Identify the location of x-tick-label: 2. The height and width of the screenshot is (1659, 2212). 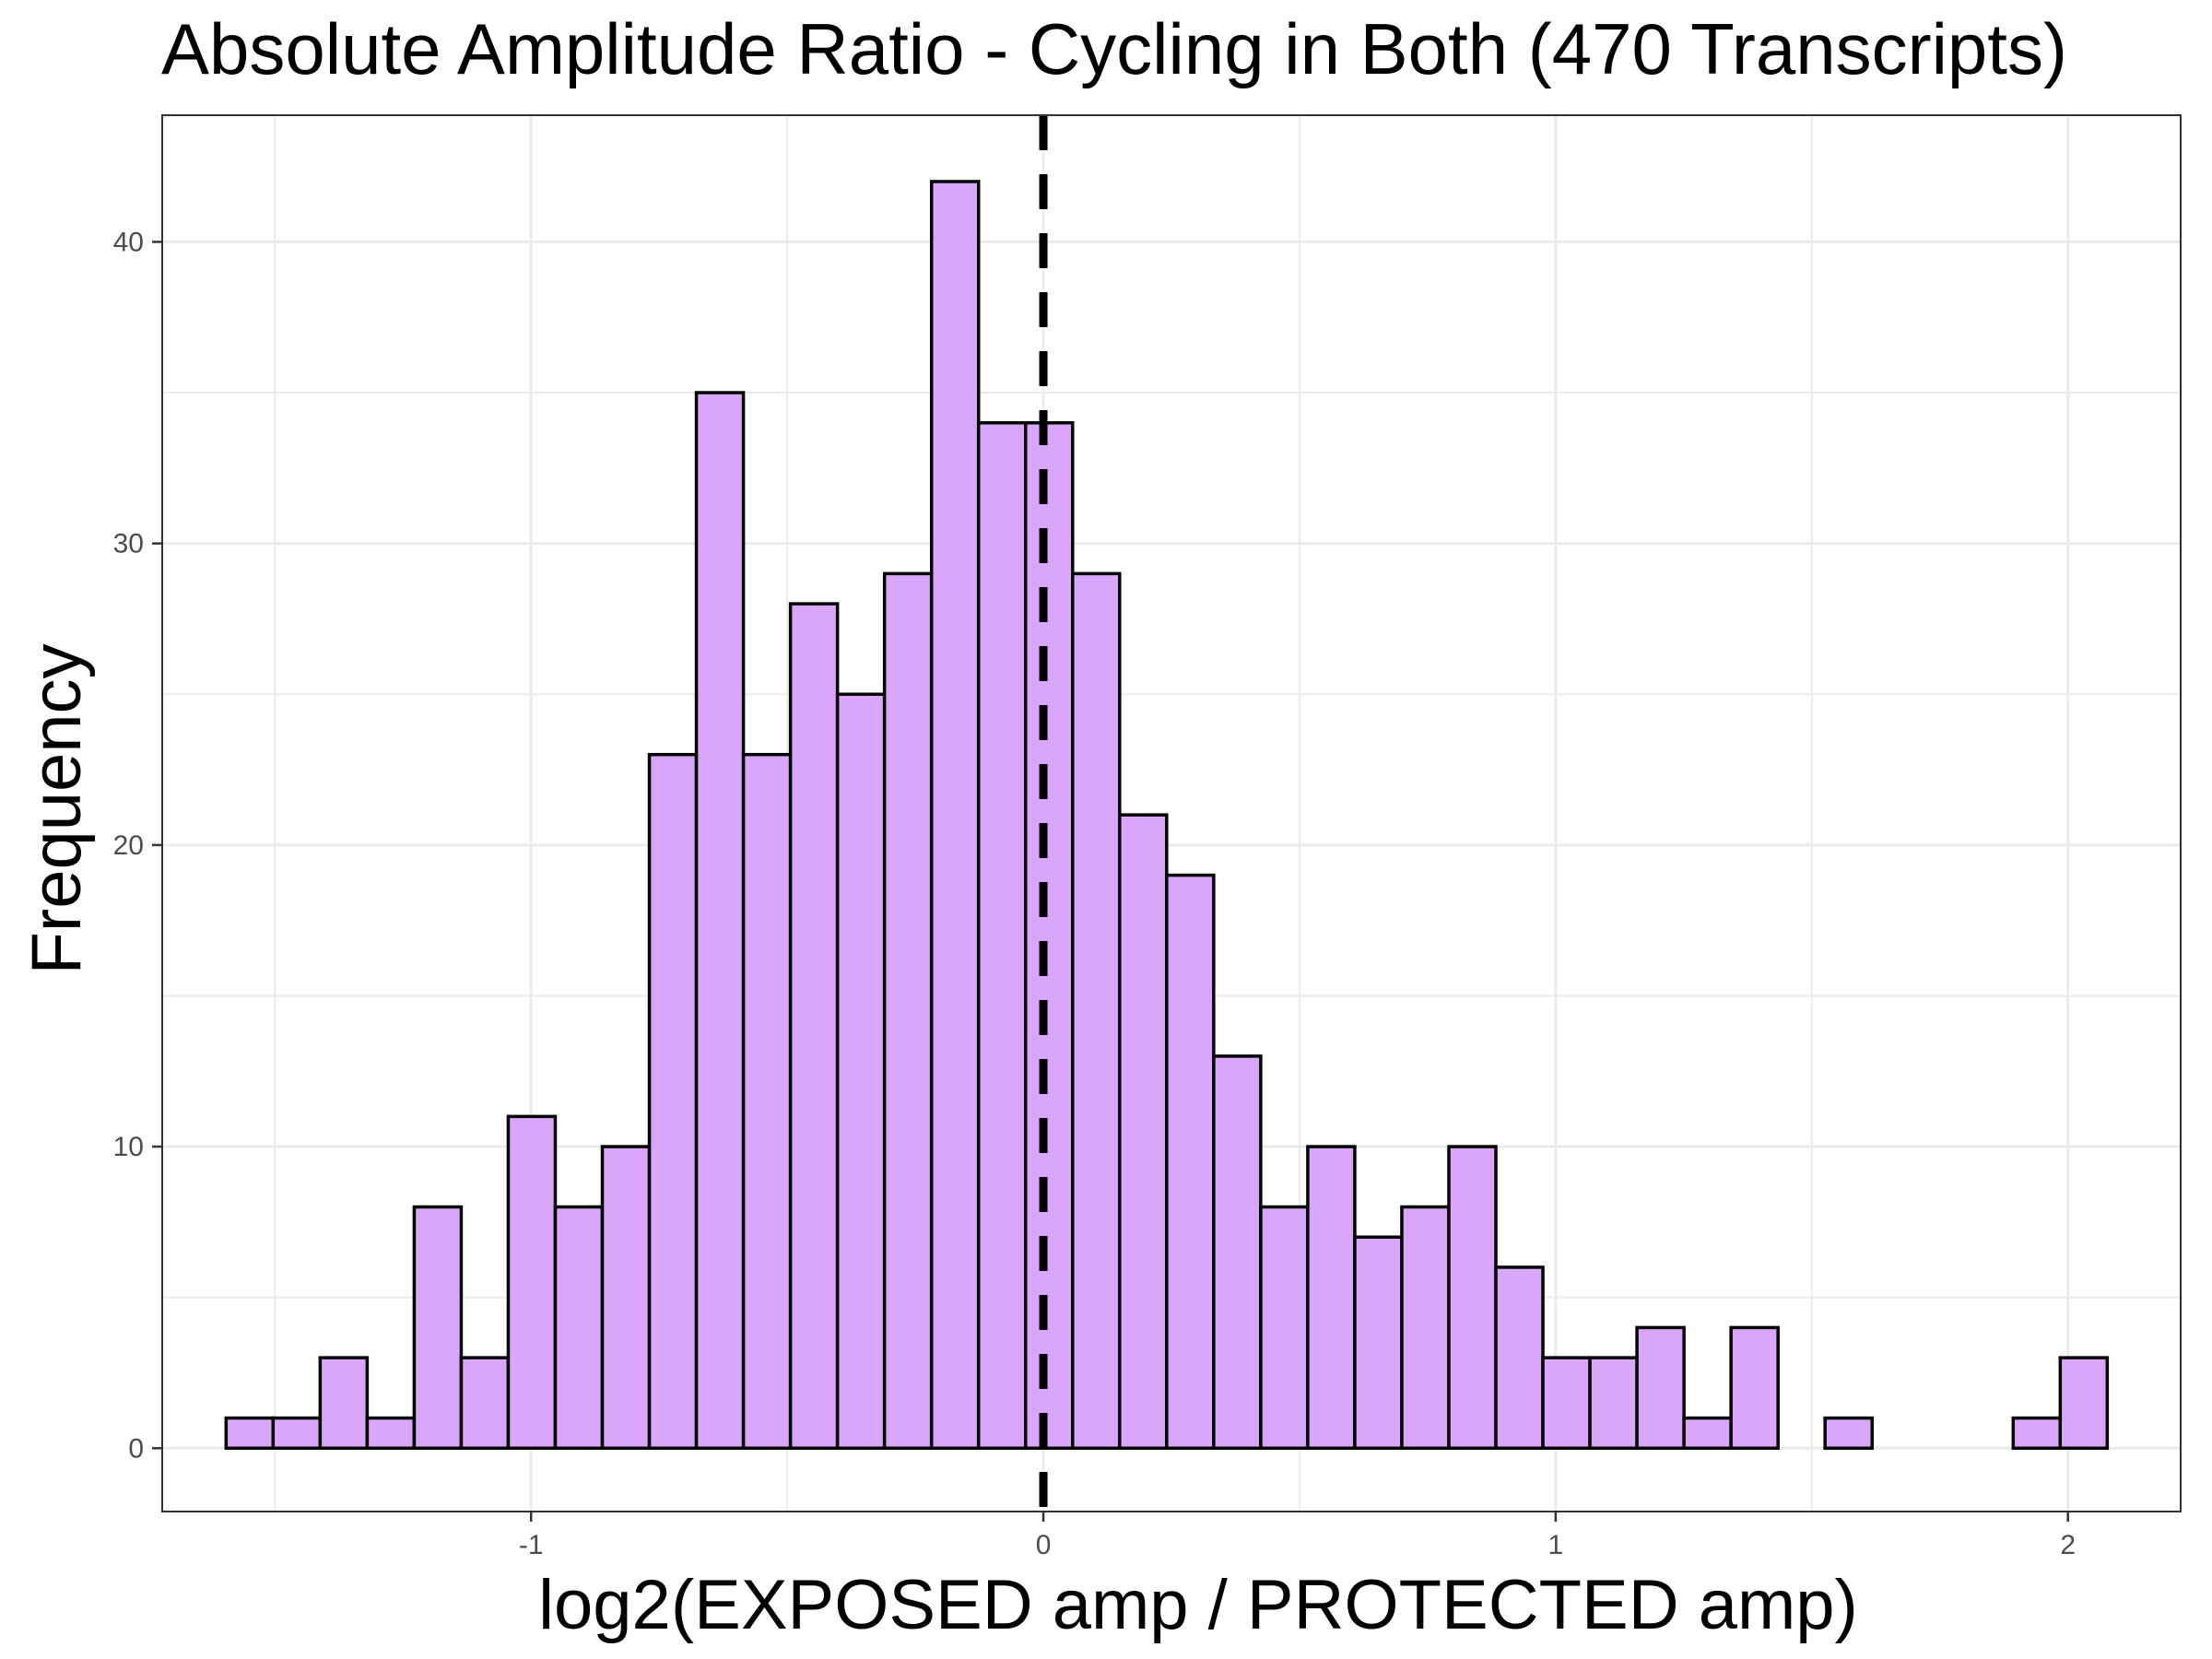
(2068, 1545).